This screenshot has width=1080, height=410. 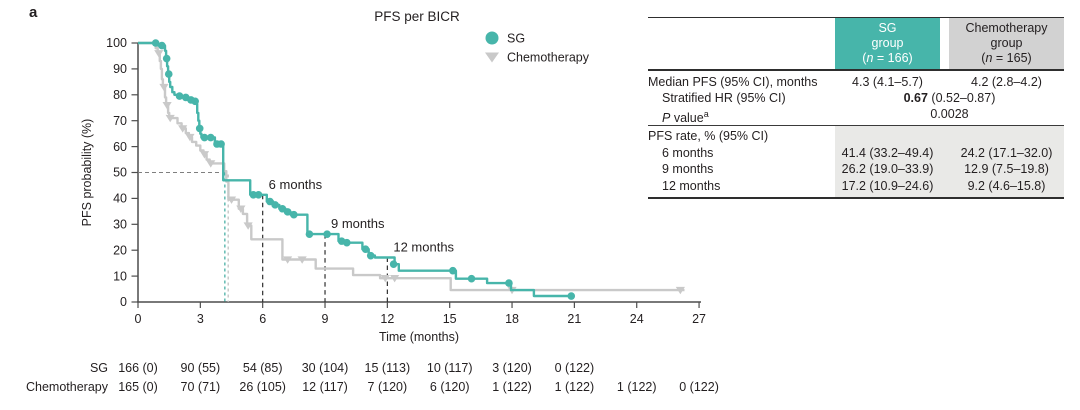 I want to click on x-tick-label: 12, so click(x=387, y=319).